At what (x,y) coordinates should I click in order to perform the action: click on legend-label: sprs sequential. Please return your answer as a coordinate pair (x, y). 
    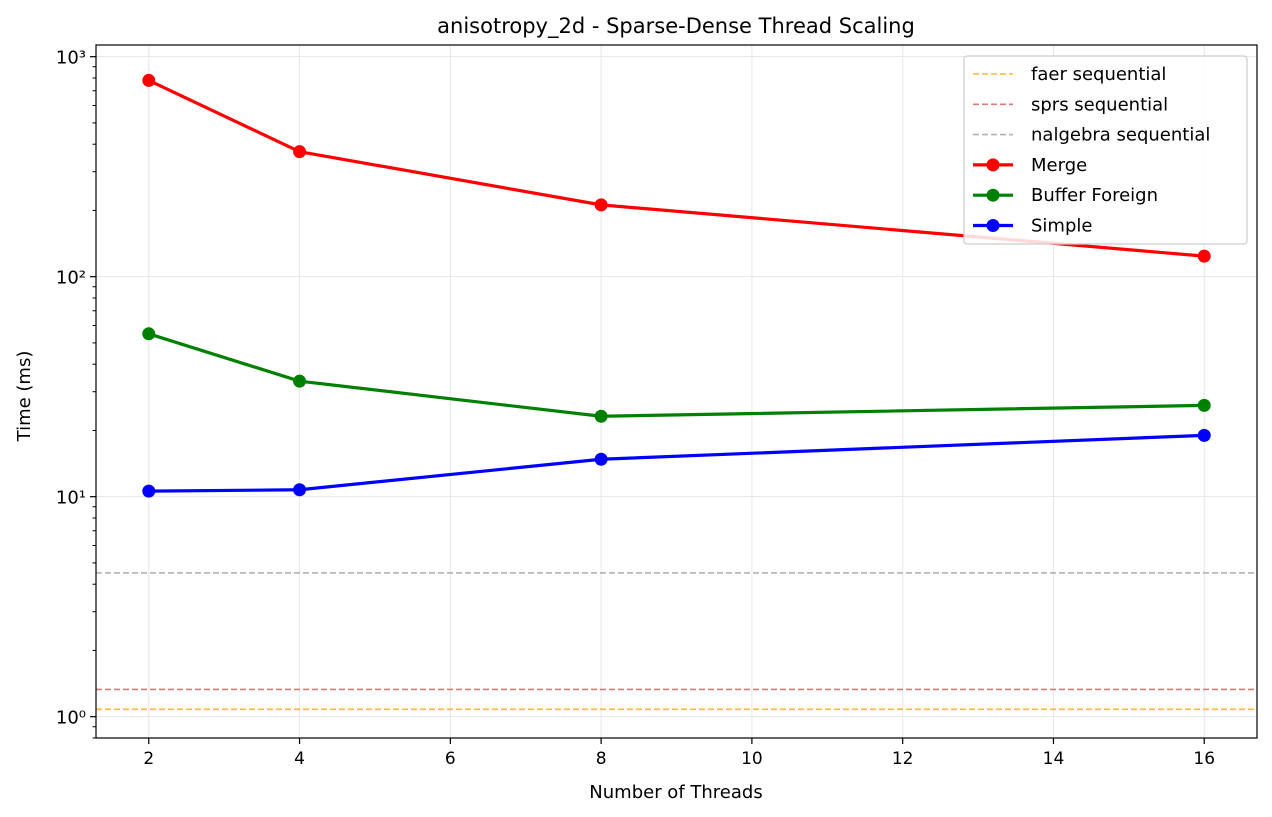
    Looking at the image, I should click on (1099, 104).